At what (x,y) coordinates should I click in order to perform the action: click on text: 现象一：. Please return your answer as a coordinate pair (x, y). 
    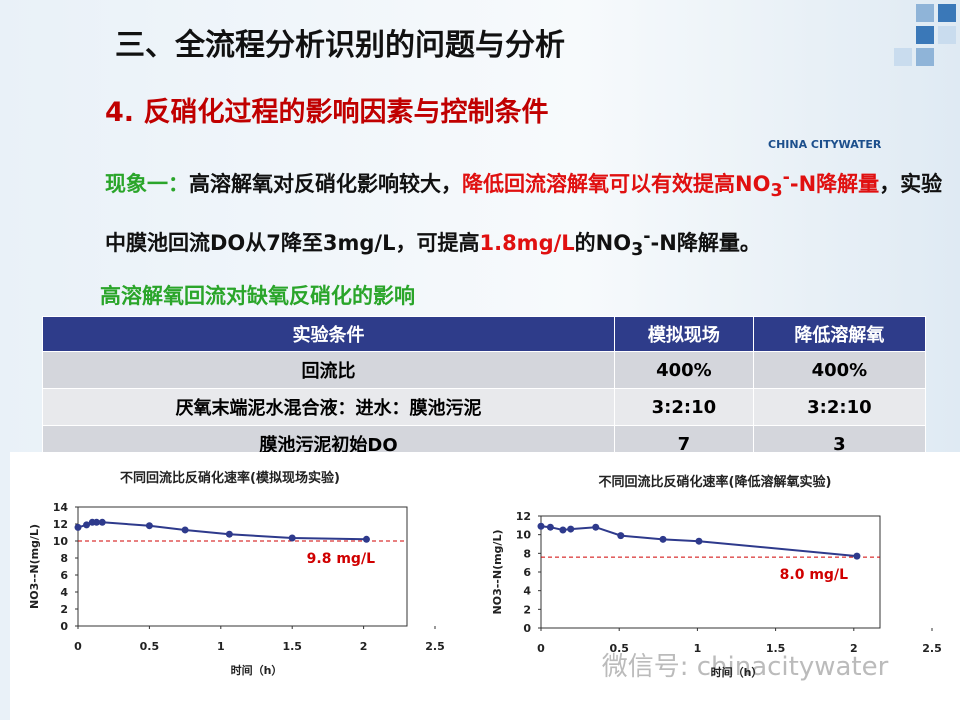
    Looking at the image, I should click on (147, 184).